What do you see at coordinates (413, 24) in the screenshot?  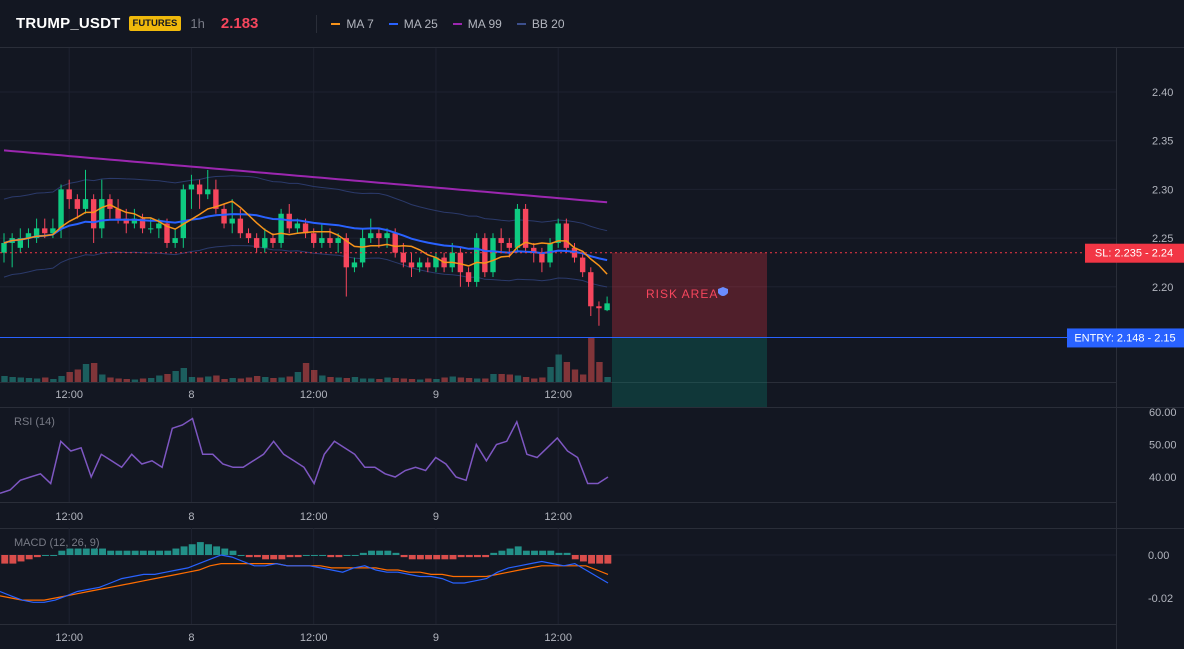 I see `legend-ma25: MA 25` at bounding box center [413, 24].